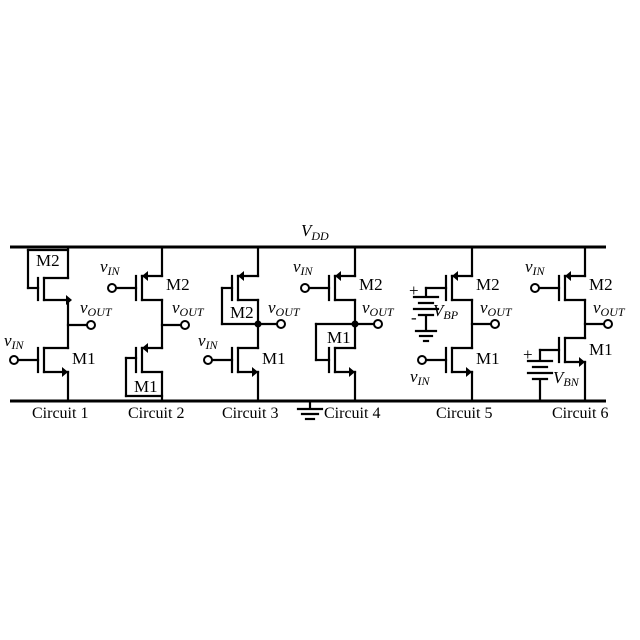  I want to click on circuit-6-input-terminal, so click(535, 288).